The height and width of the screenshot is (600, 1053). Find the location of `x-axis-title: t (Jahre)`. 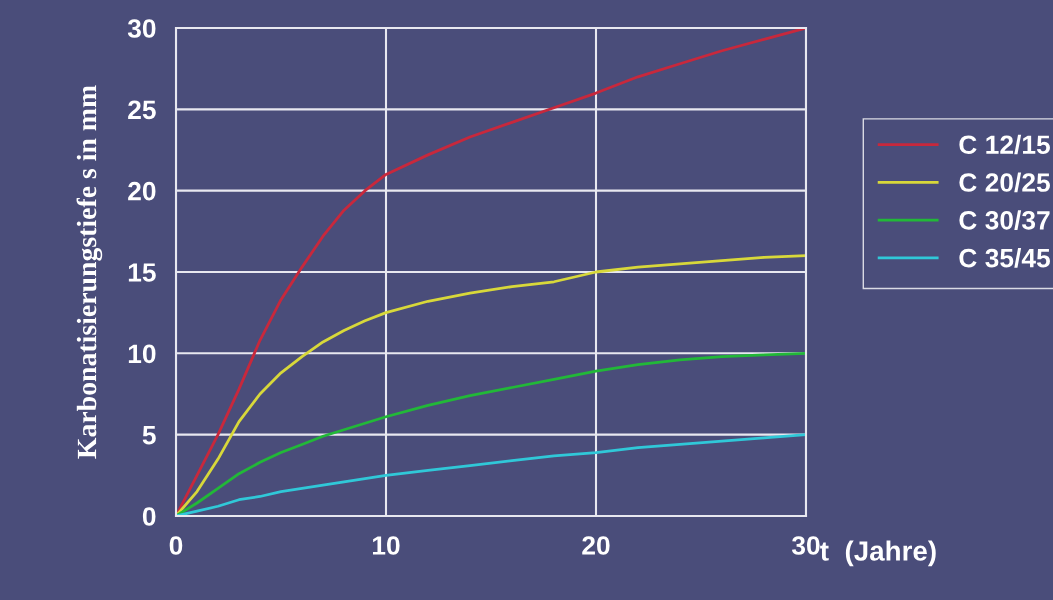

x-axis-title: t (Jahre) is located at coordinates (878, 553).